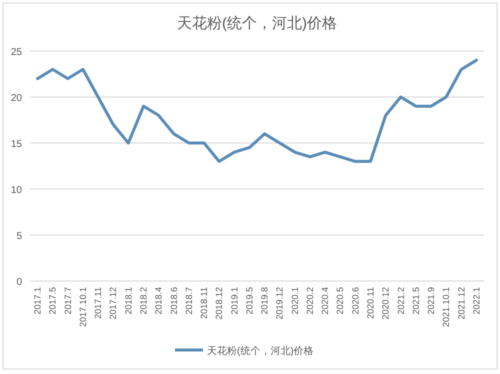 The height and width of the screenshot is (374, 500). What do you see at coordinates (415, 301) in the screenshot?
I see `x-tick-label: 2021.5` at bounding box center [415, 301].